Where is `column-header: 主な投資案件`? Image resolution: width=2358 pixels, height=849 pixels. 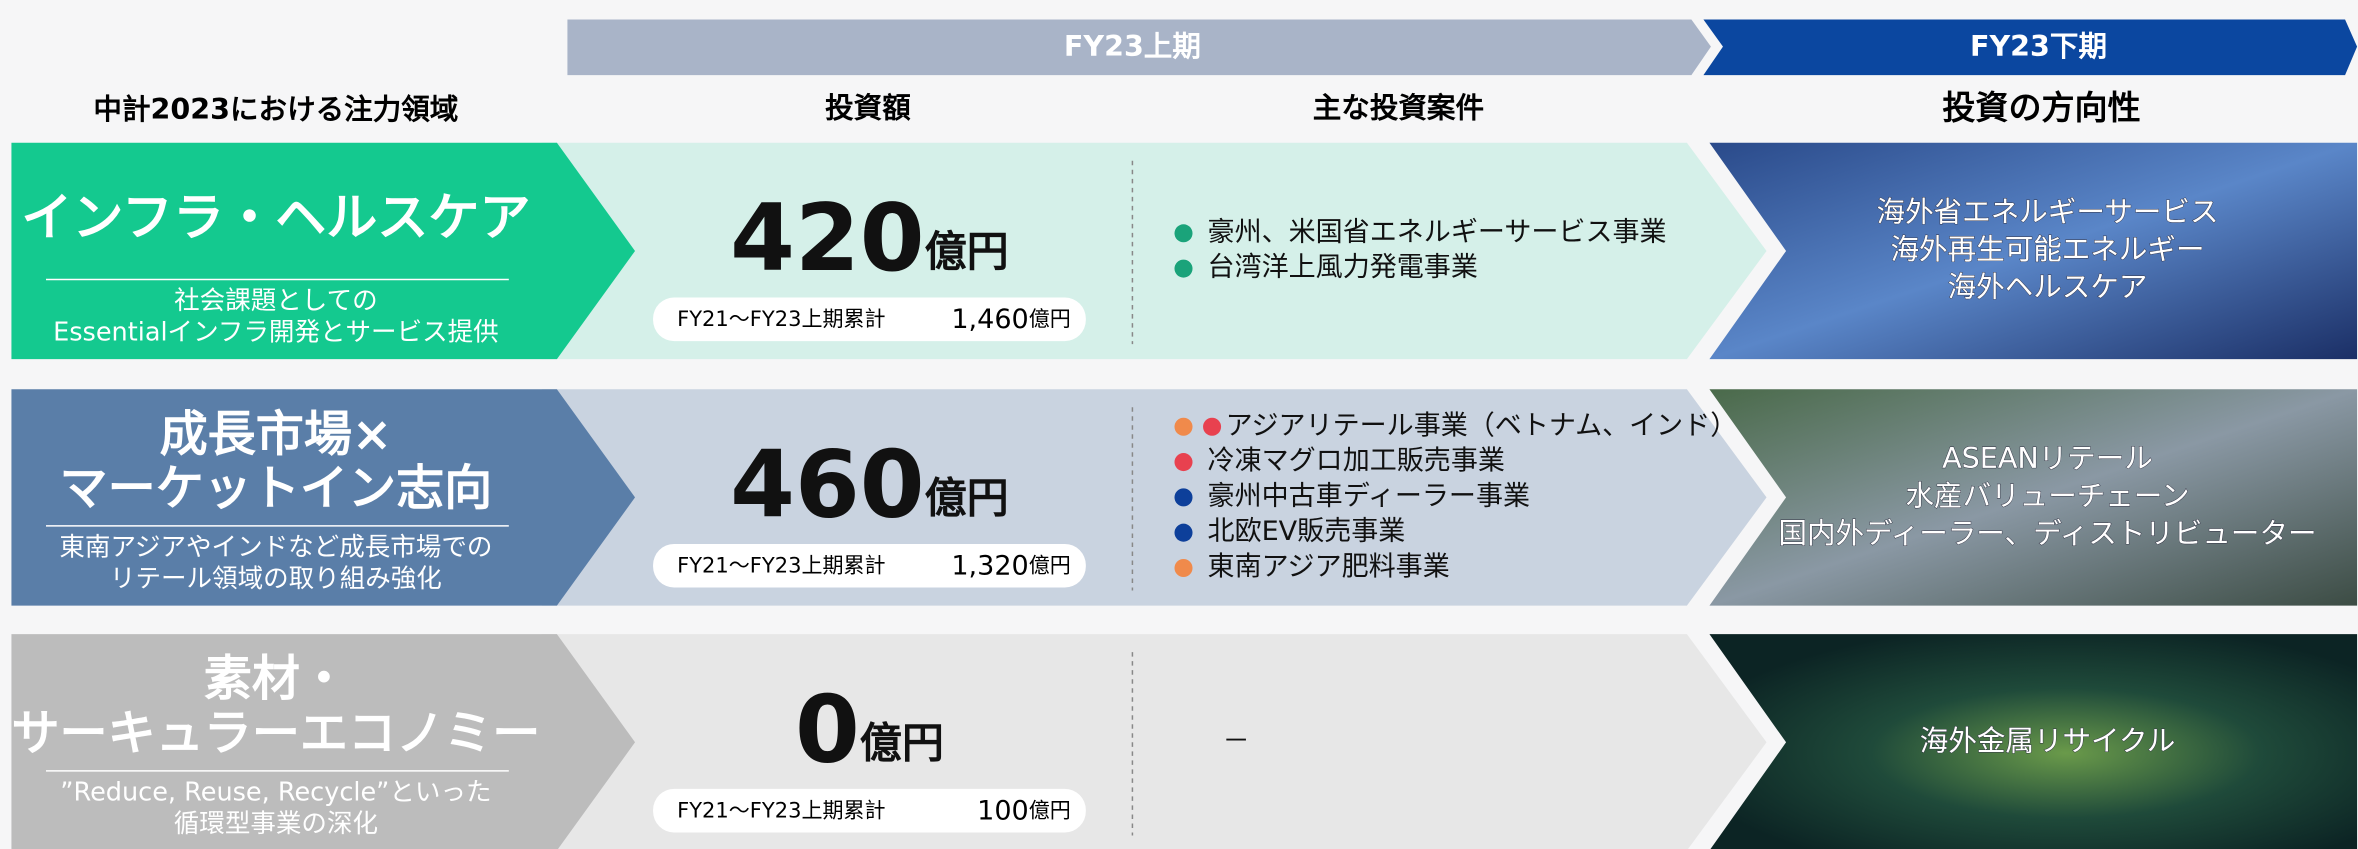 column-header: 主な投資案件 is located at coordinates (1398, 108).